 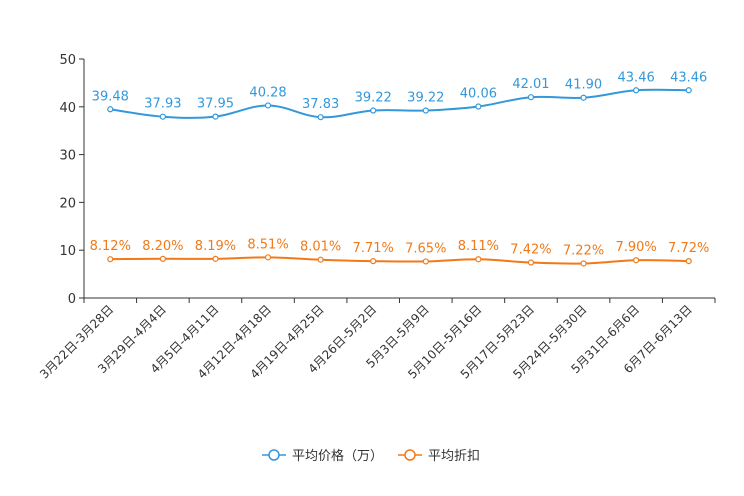 I want to click on y-tick-label: 20, so click(x=67, y=203).